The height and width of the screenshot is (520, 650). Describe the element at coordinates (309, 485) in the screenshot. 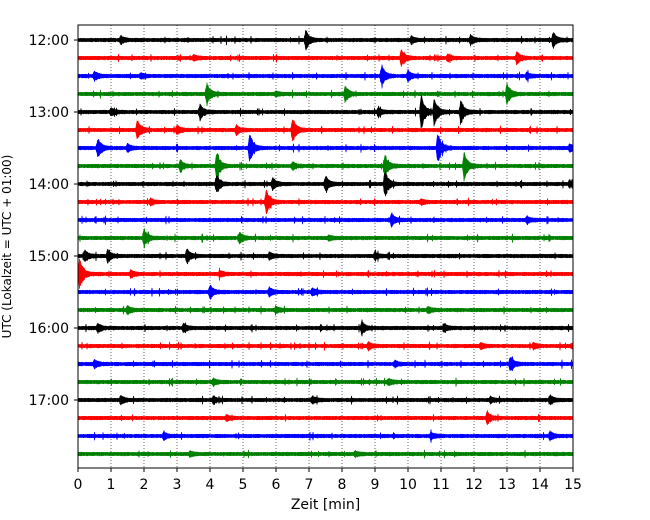

I see `x-tick-label-7: 7` at that location.